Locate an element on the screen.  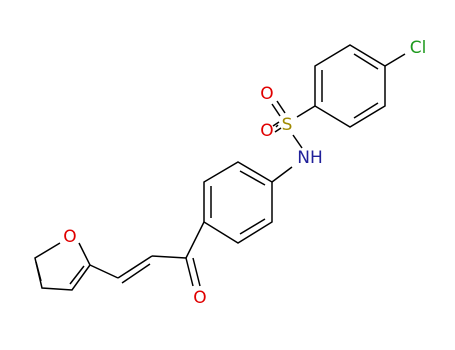
atom-label: Cl is located at coordinates (418, 48).